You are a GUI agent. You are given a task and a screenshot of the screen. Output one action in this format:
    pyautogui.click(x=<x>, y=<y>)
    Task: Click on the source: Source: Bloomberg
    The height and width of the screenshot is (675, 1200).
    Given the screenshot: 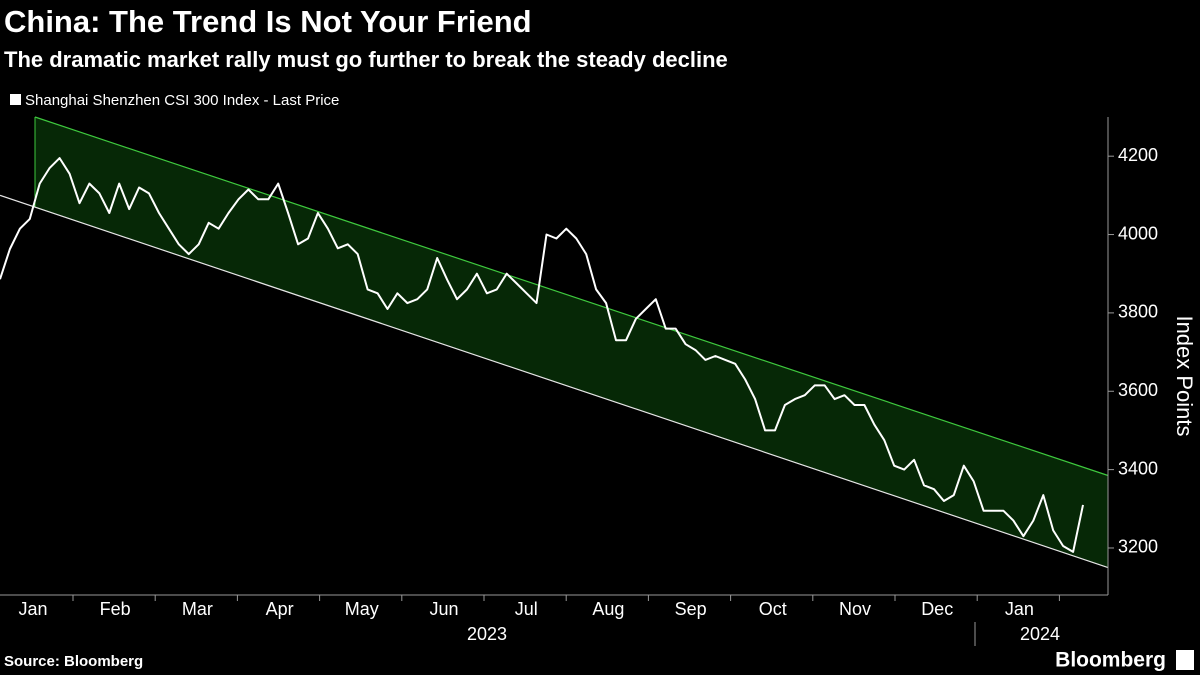 What is the action you would take?
    pyautogui.click(x=73, y=661)
    